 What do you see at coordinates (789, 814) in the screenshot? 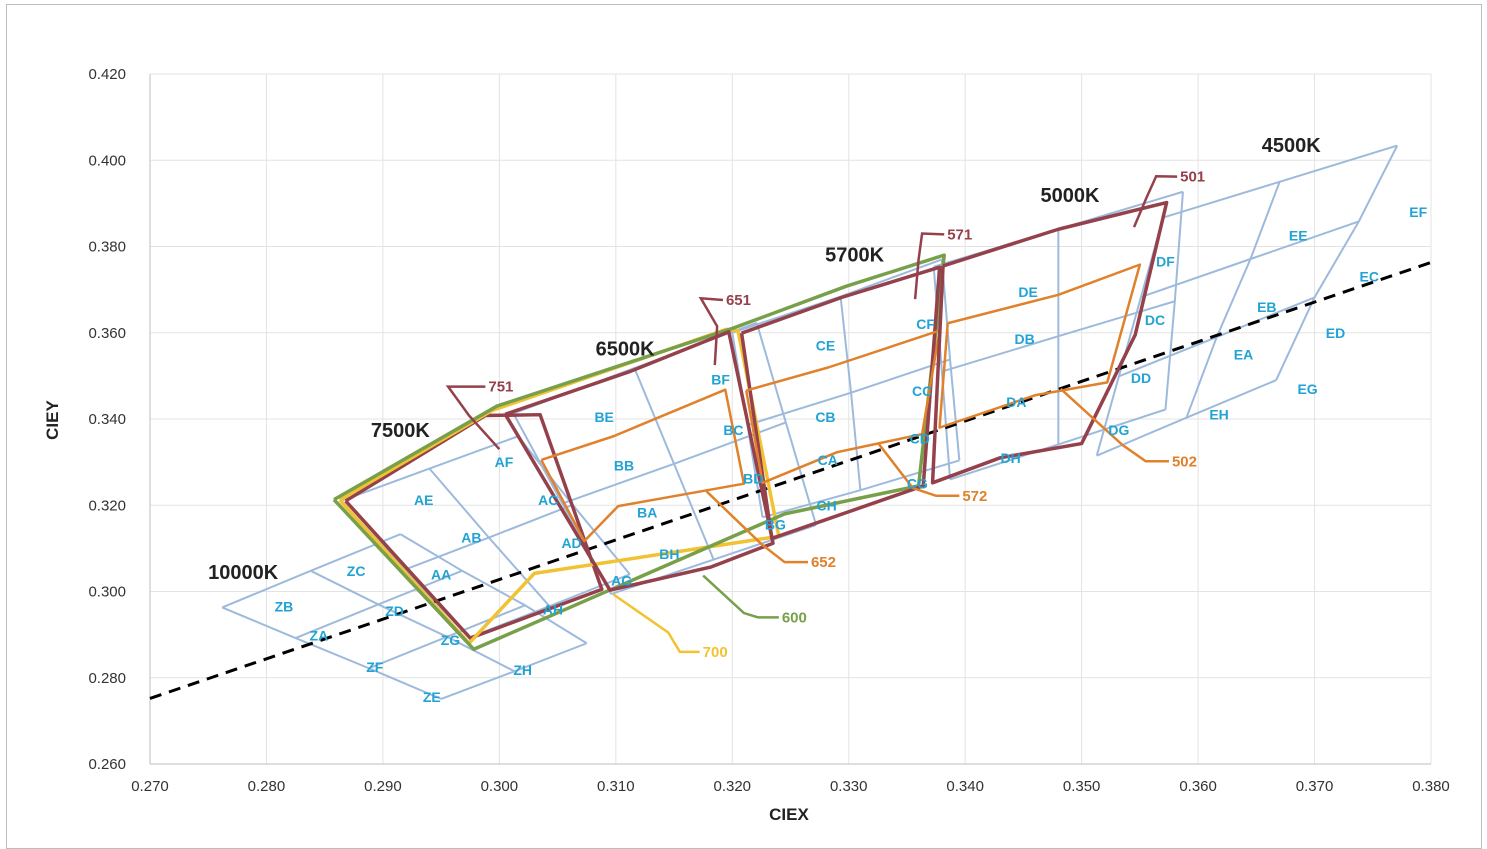
I see `x-axis-title: CIEX` at bounding box center [789, 814].